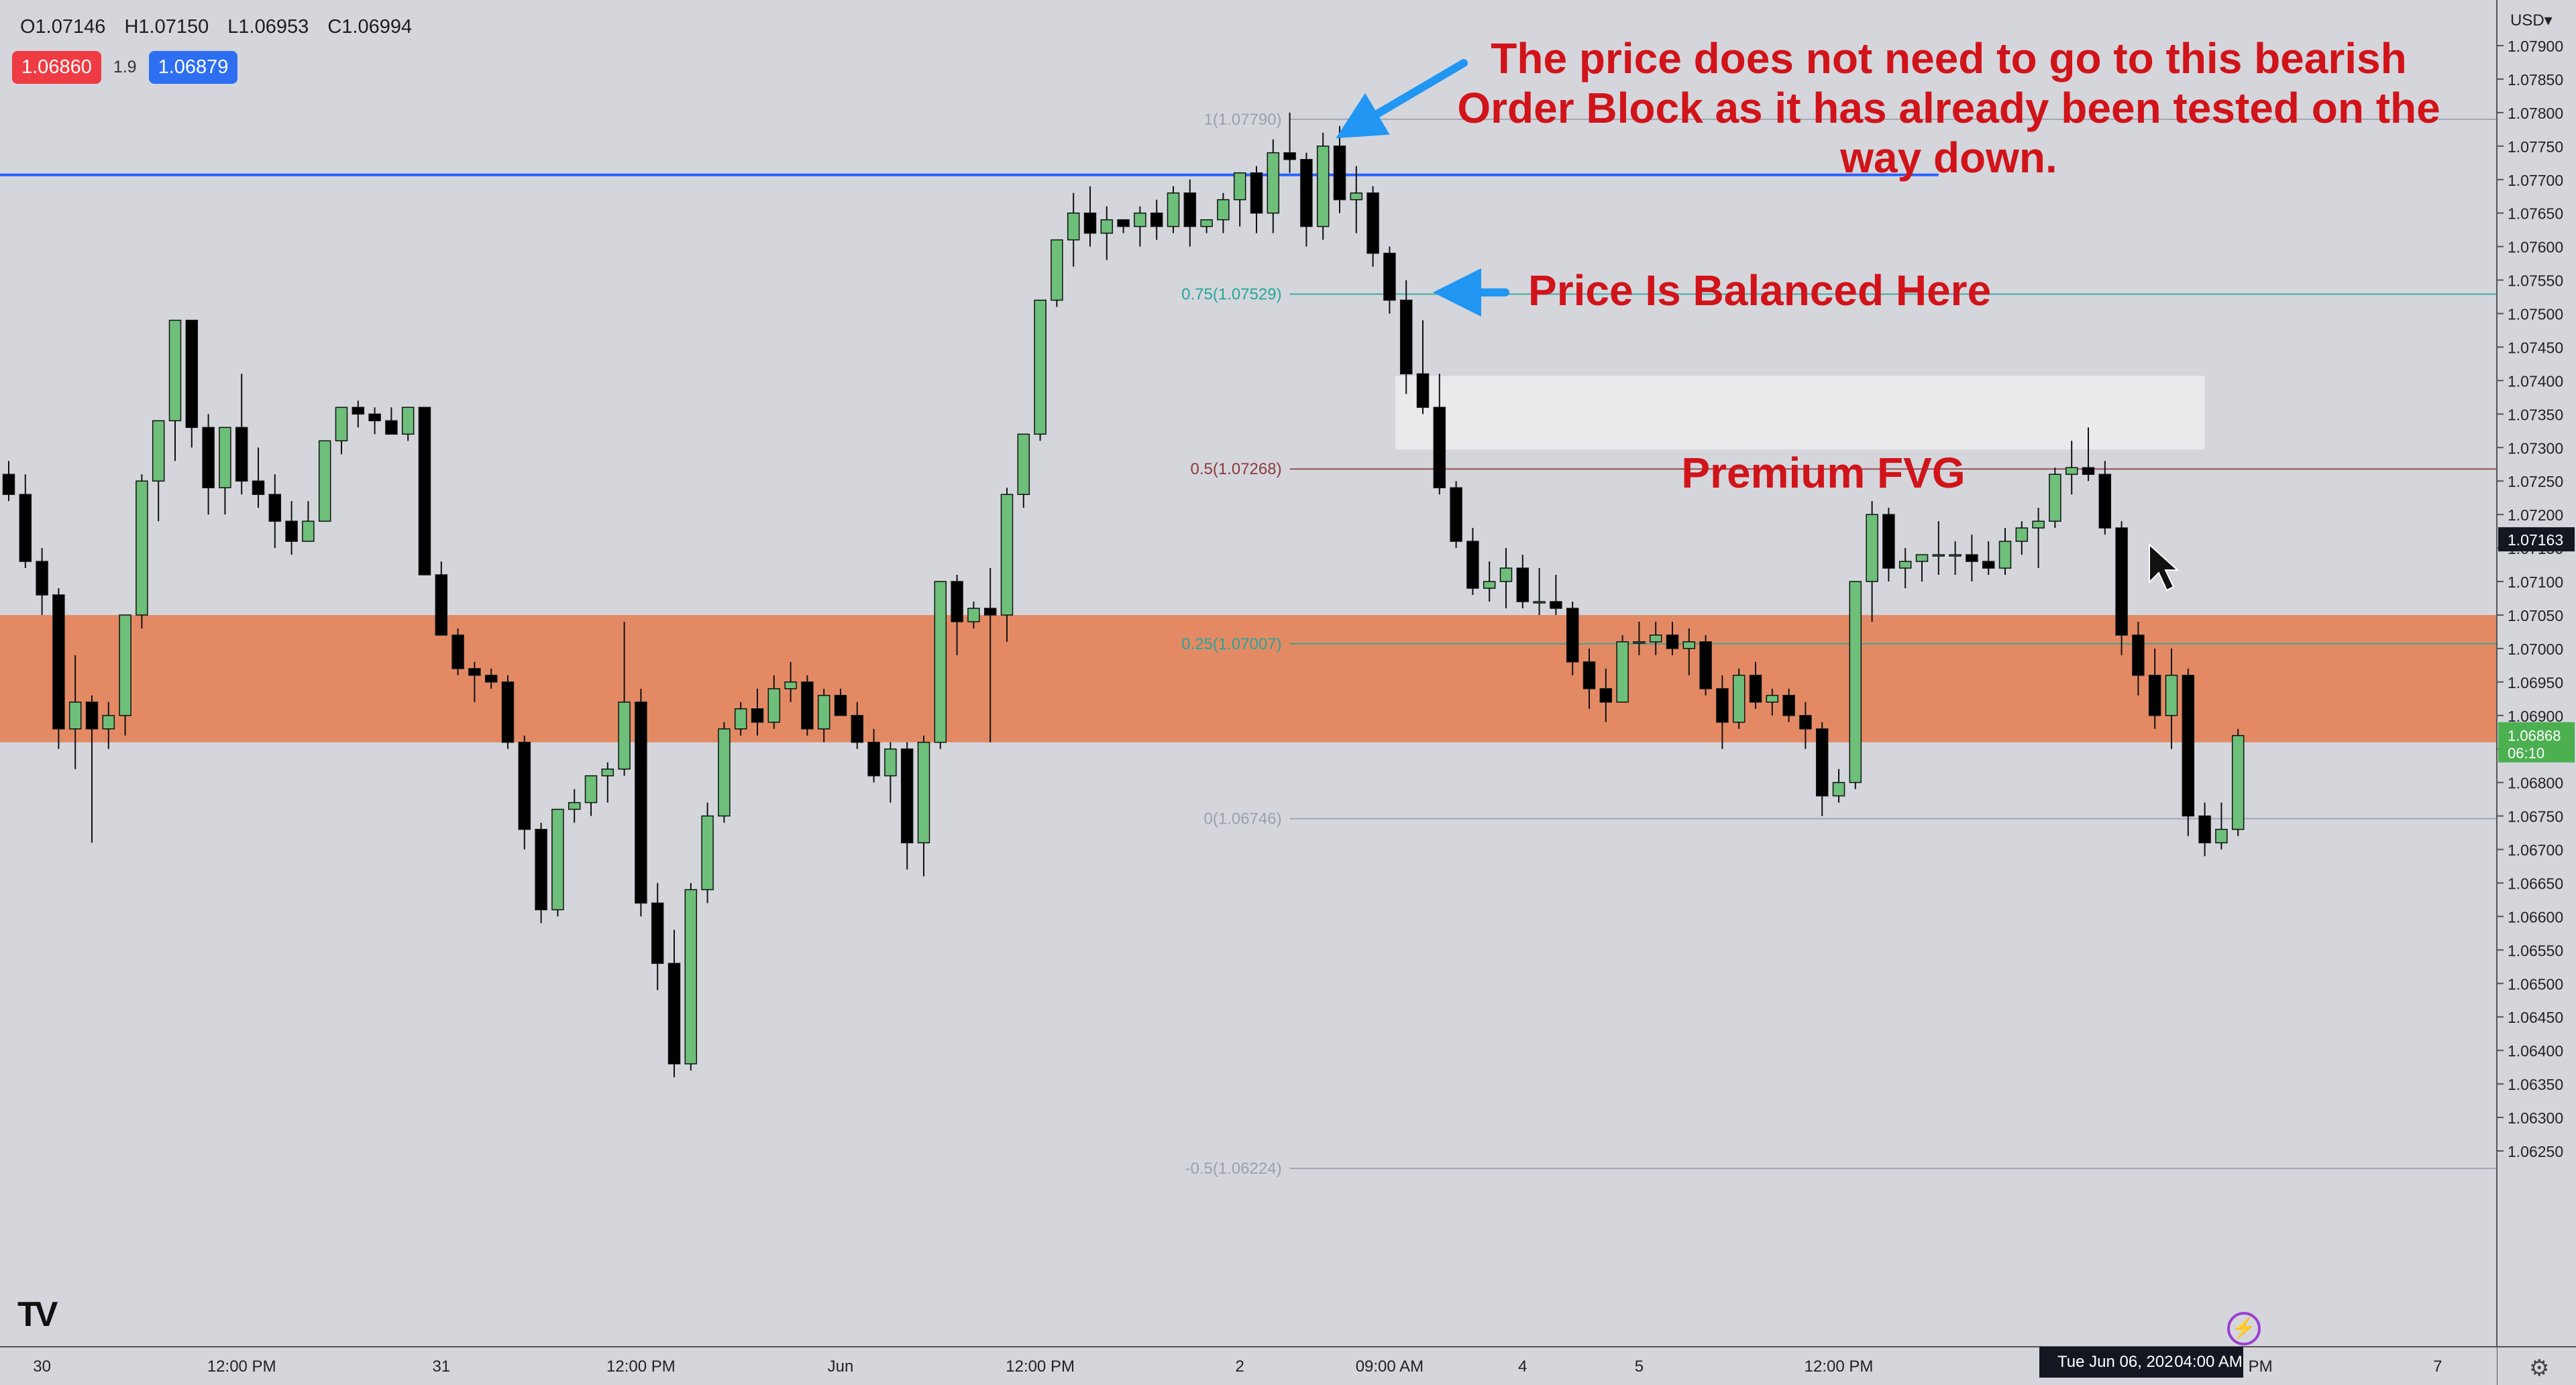 The width and height of the screenshot is (2576, 1385). I want to click on buy-button: 1.06879, so click(193, 67).